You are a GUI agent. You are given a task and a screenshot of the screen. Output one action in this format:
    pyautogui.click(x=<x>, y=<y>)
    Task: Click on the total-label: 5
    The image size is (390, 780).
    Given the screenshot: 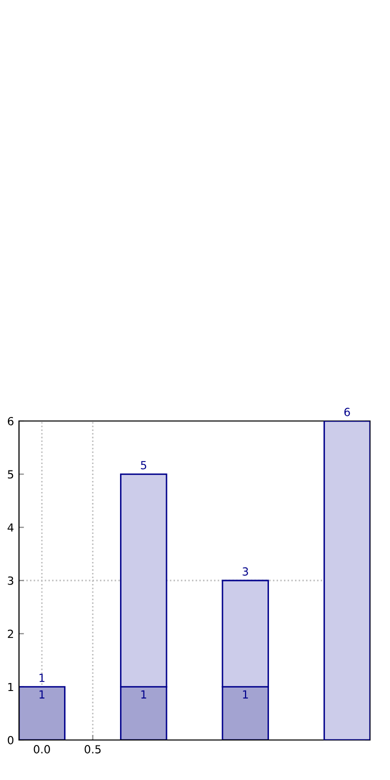 What is the action you would take?
    pyautogui.click(x=143, y=465)
    